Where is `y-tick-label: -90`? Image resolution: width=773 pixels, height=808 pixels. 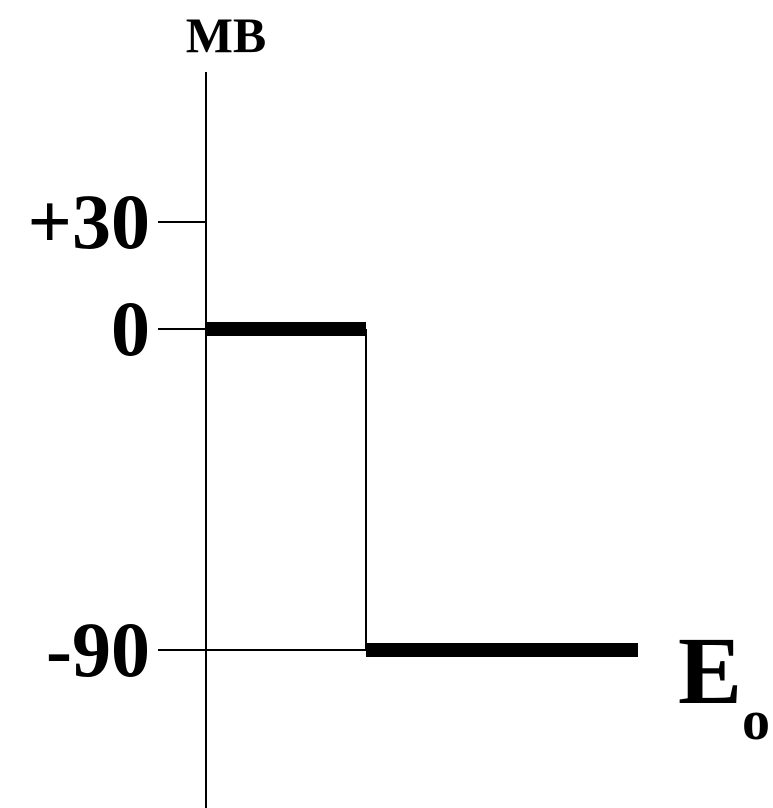 y-tick-label: -90 is located at coordinates (98, 649).